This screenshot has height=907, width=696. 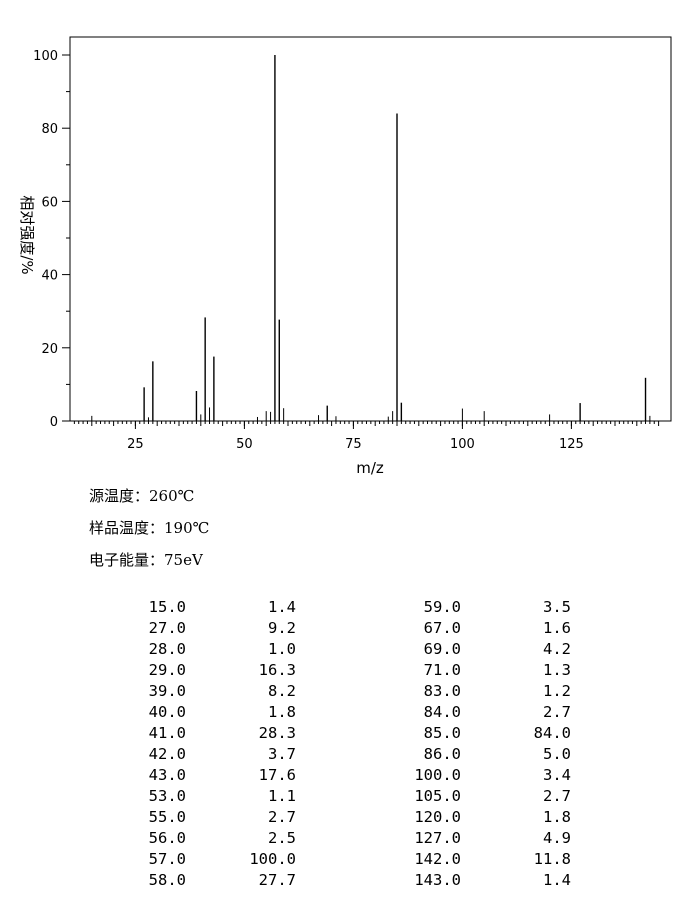 What do you see at coordinates (167, 817) in the screenshot?
I see `mz-cell: 55.0` at bounding box center [167, 817].